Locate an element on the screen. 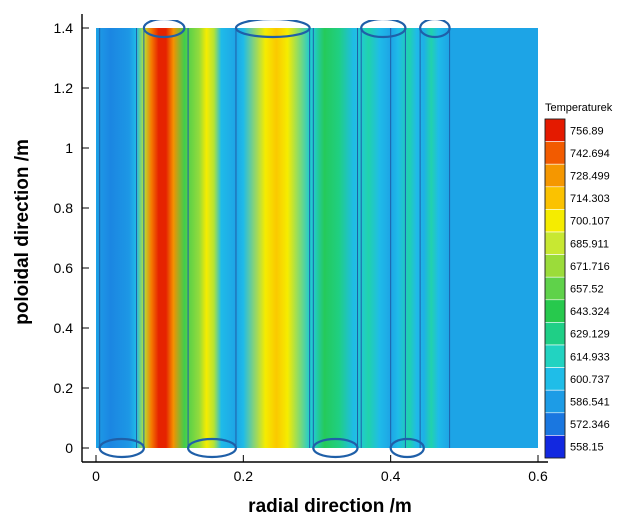 The height and width of the screenshot is (518, 644). colorbar-level-label: 714.303 is located at coordinates (590, 199).